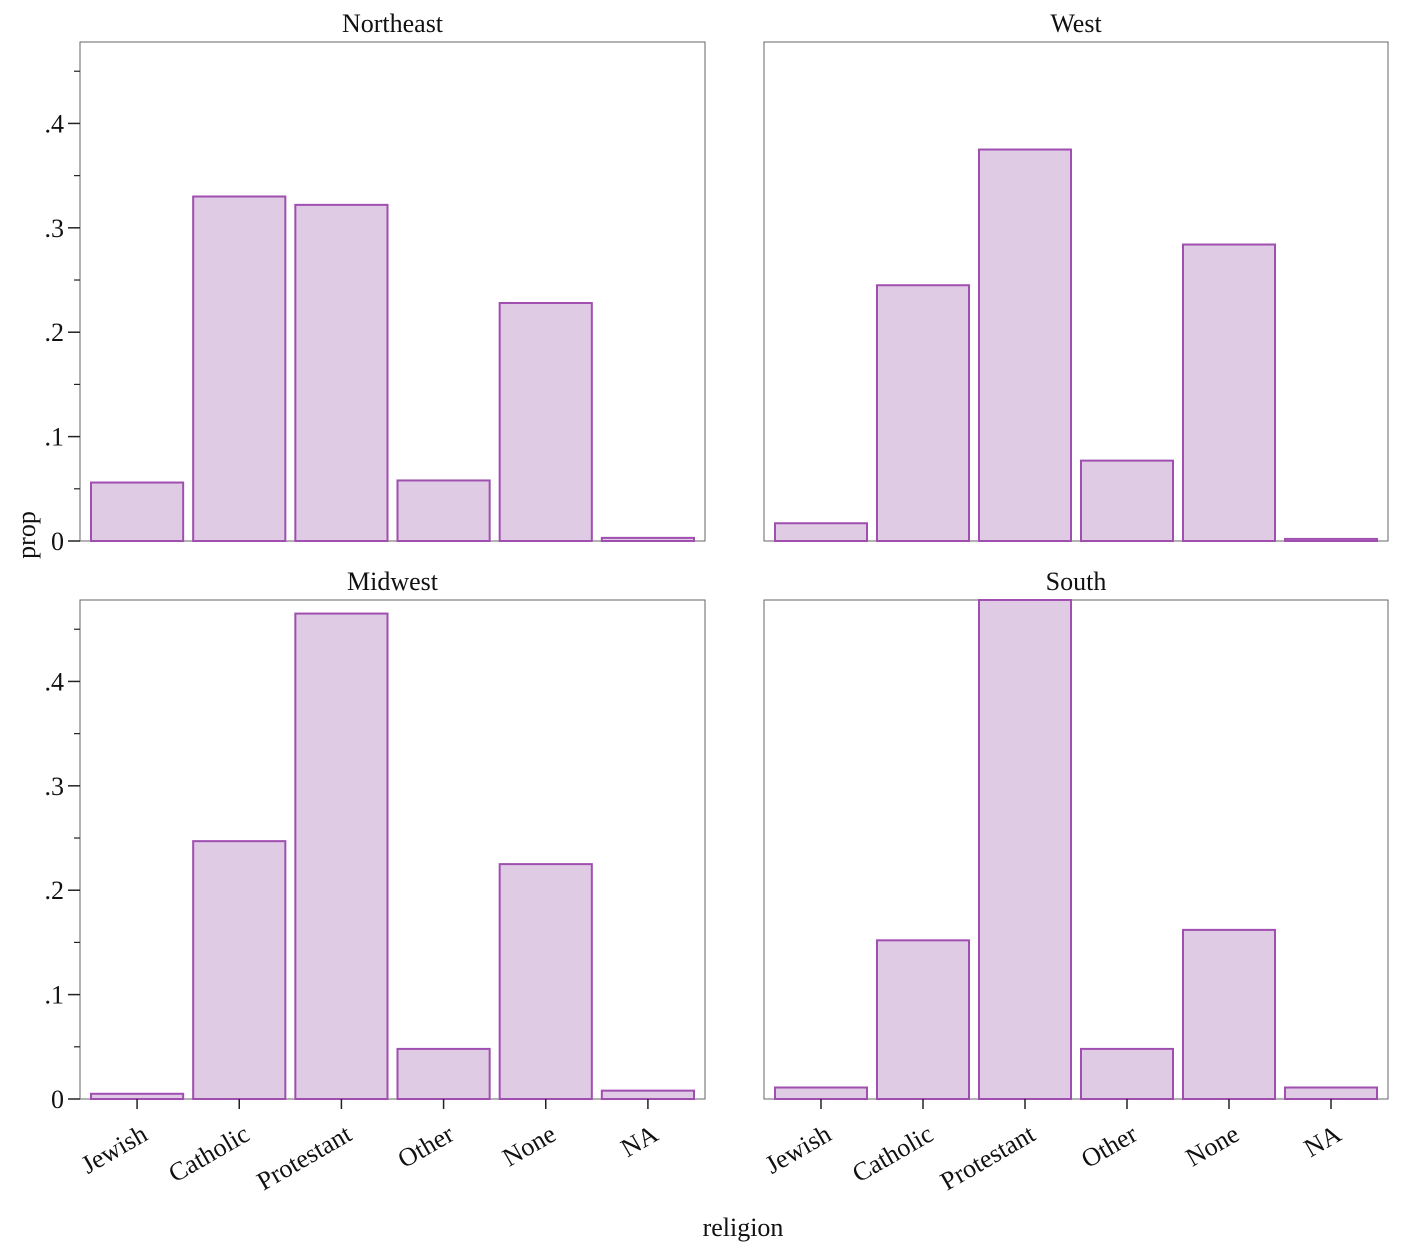 This screenshot has height=1257, width=1414. I want to click on bar-south-jewish, so click(821, 1093).